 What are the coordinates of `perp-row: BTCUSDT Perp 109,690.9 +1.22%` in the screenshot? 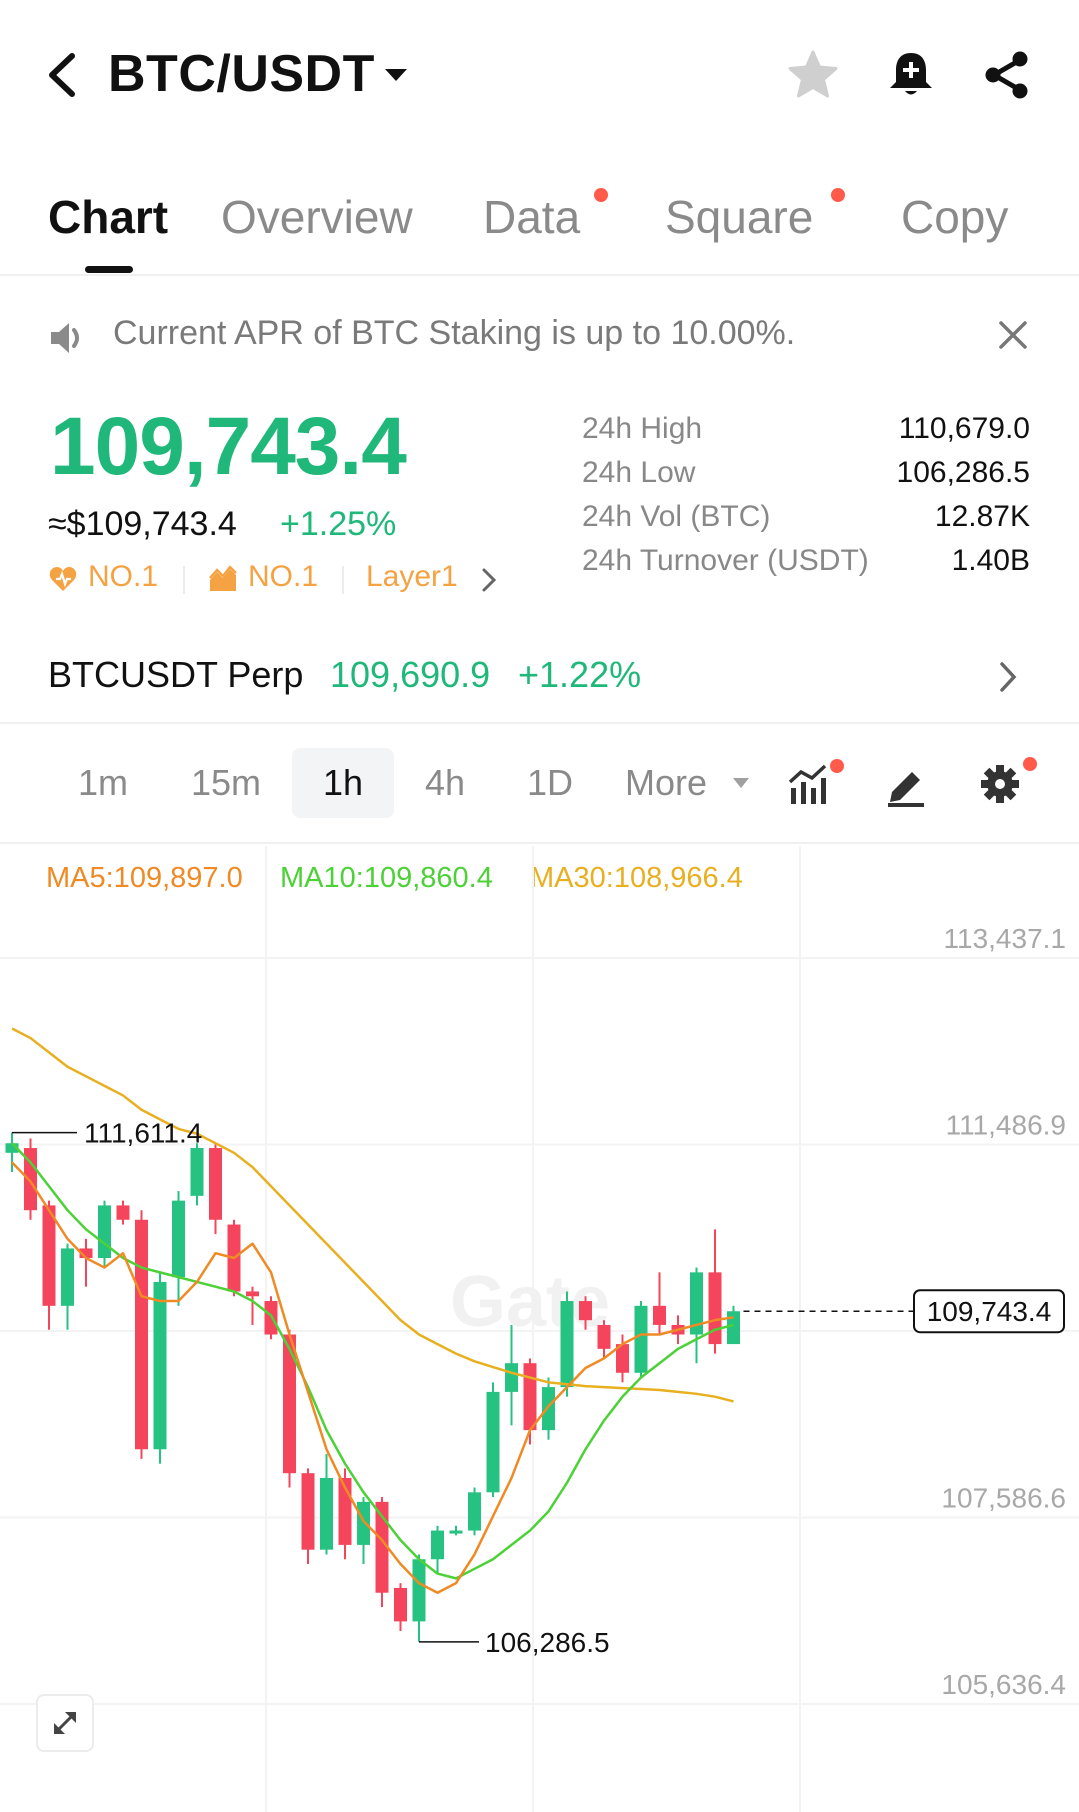 It's located at (539, 678).